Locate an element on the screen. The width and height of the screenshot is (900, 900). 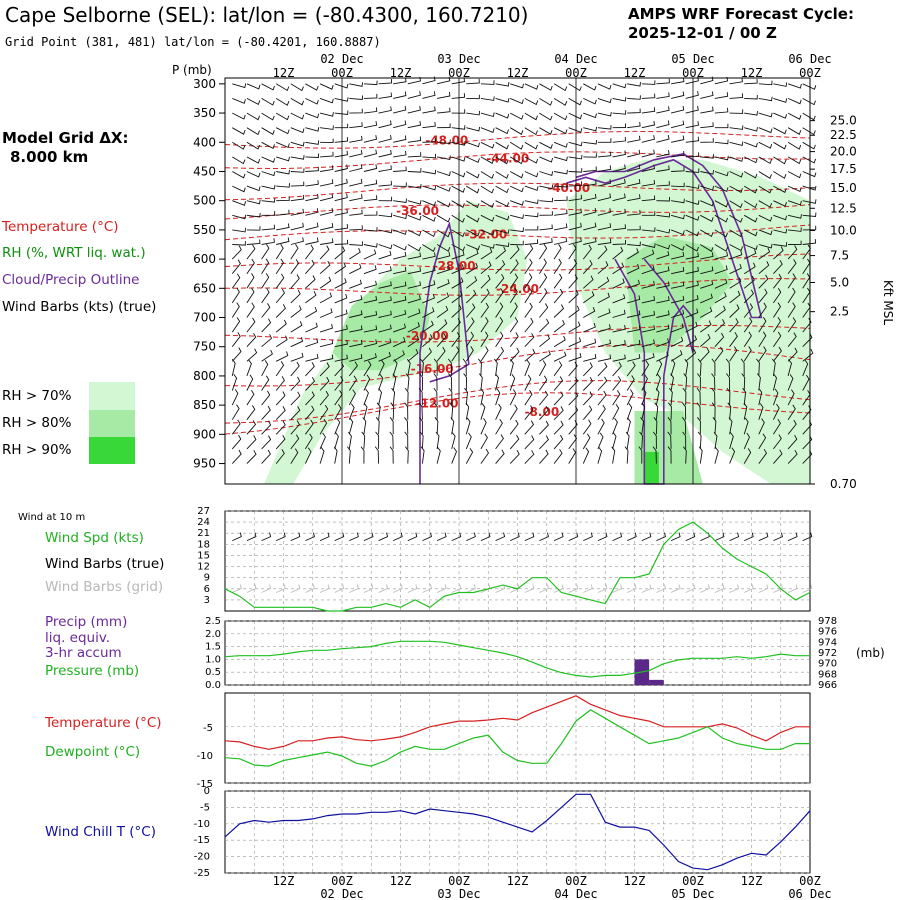
kft-axis-title: Kft MSL is located at coordinates (888, 302).